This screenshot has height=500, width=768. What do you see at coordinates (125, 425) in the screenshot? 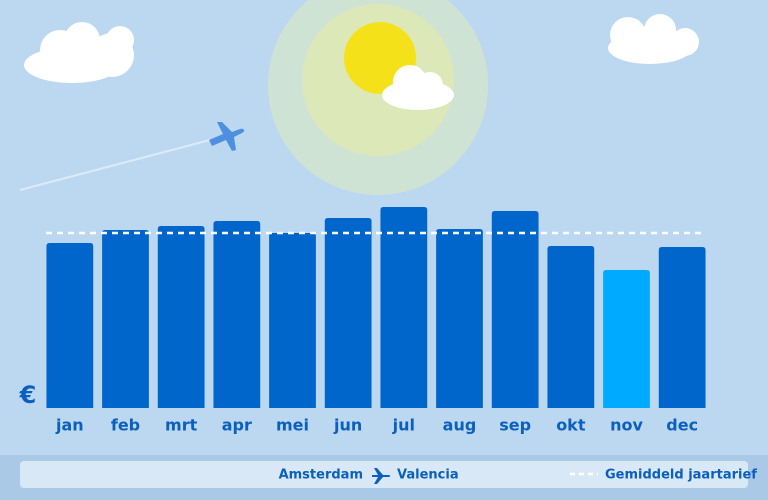
I see `x-tick-label: feb` at bounding box center [125, 425].